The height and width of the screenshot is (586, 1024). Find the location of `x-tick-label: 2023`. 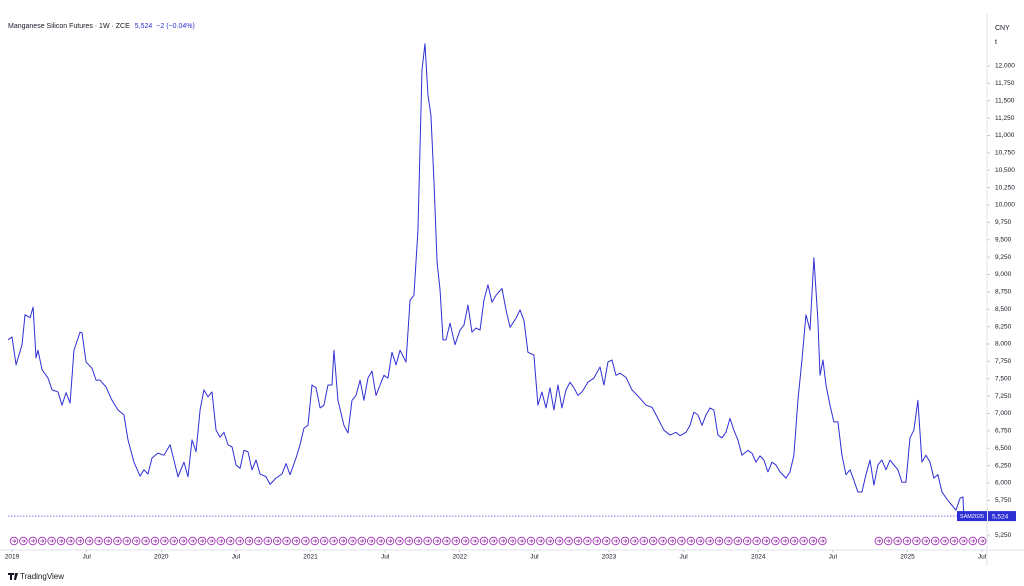

x-tick-label: 2023 is located at coordinates (609, 557).